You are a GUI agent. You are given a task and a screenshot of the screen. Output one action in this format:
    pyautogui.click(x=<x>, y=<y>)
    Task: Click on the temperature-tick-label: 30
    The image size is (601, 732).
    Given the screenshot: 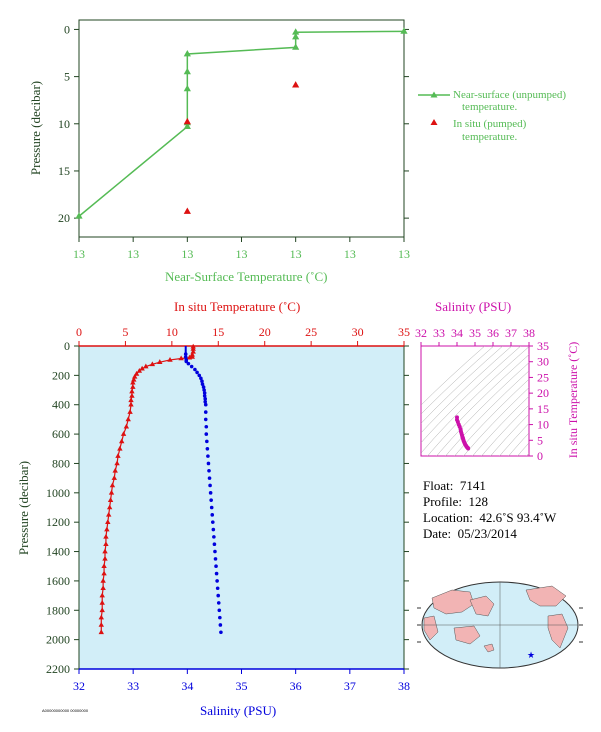 What is the action you would take?
    pyautogui.click(x=358, y=332)
    